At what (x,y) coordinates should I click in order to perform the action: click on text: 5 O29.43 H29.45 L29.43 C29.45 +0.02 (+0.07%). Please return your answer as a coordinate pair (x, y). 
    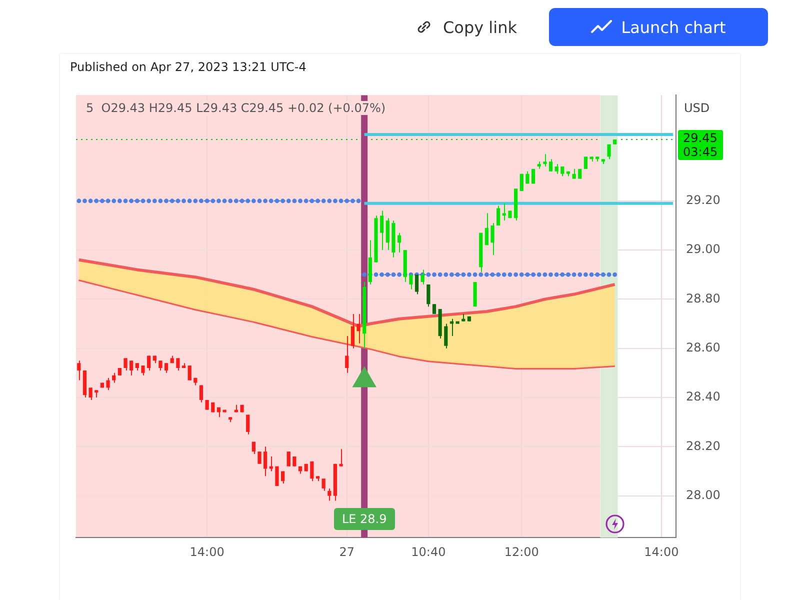
    Looking at the image, I should click on (236, 108).